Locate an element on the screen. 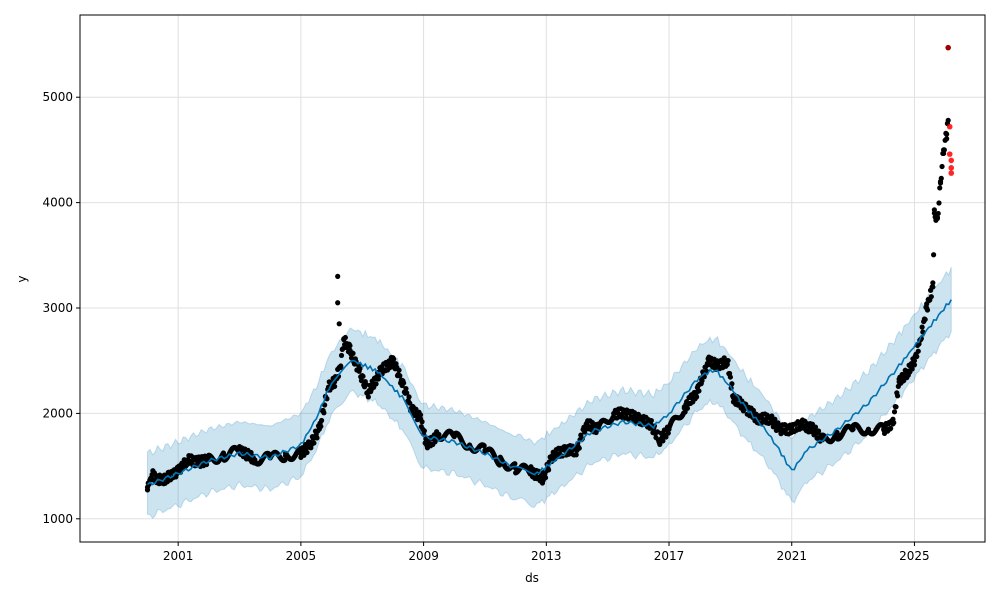 This screenshot has width=1000, height=604. x-tick-label: 2017 is located at coordinates (669, 556).